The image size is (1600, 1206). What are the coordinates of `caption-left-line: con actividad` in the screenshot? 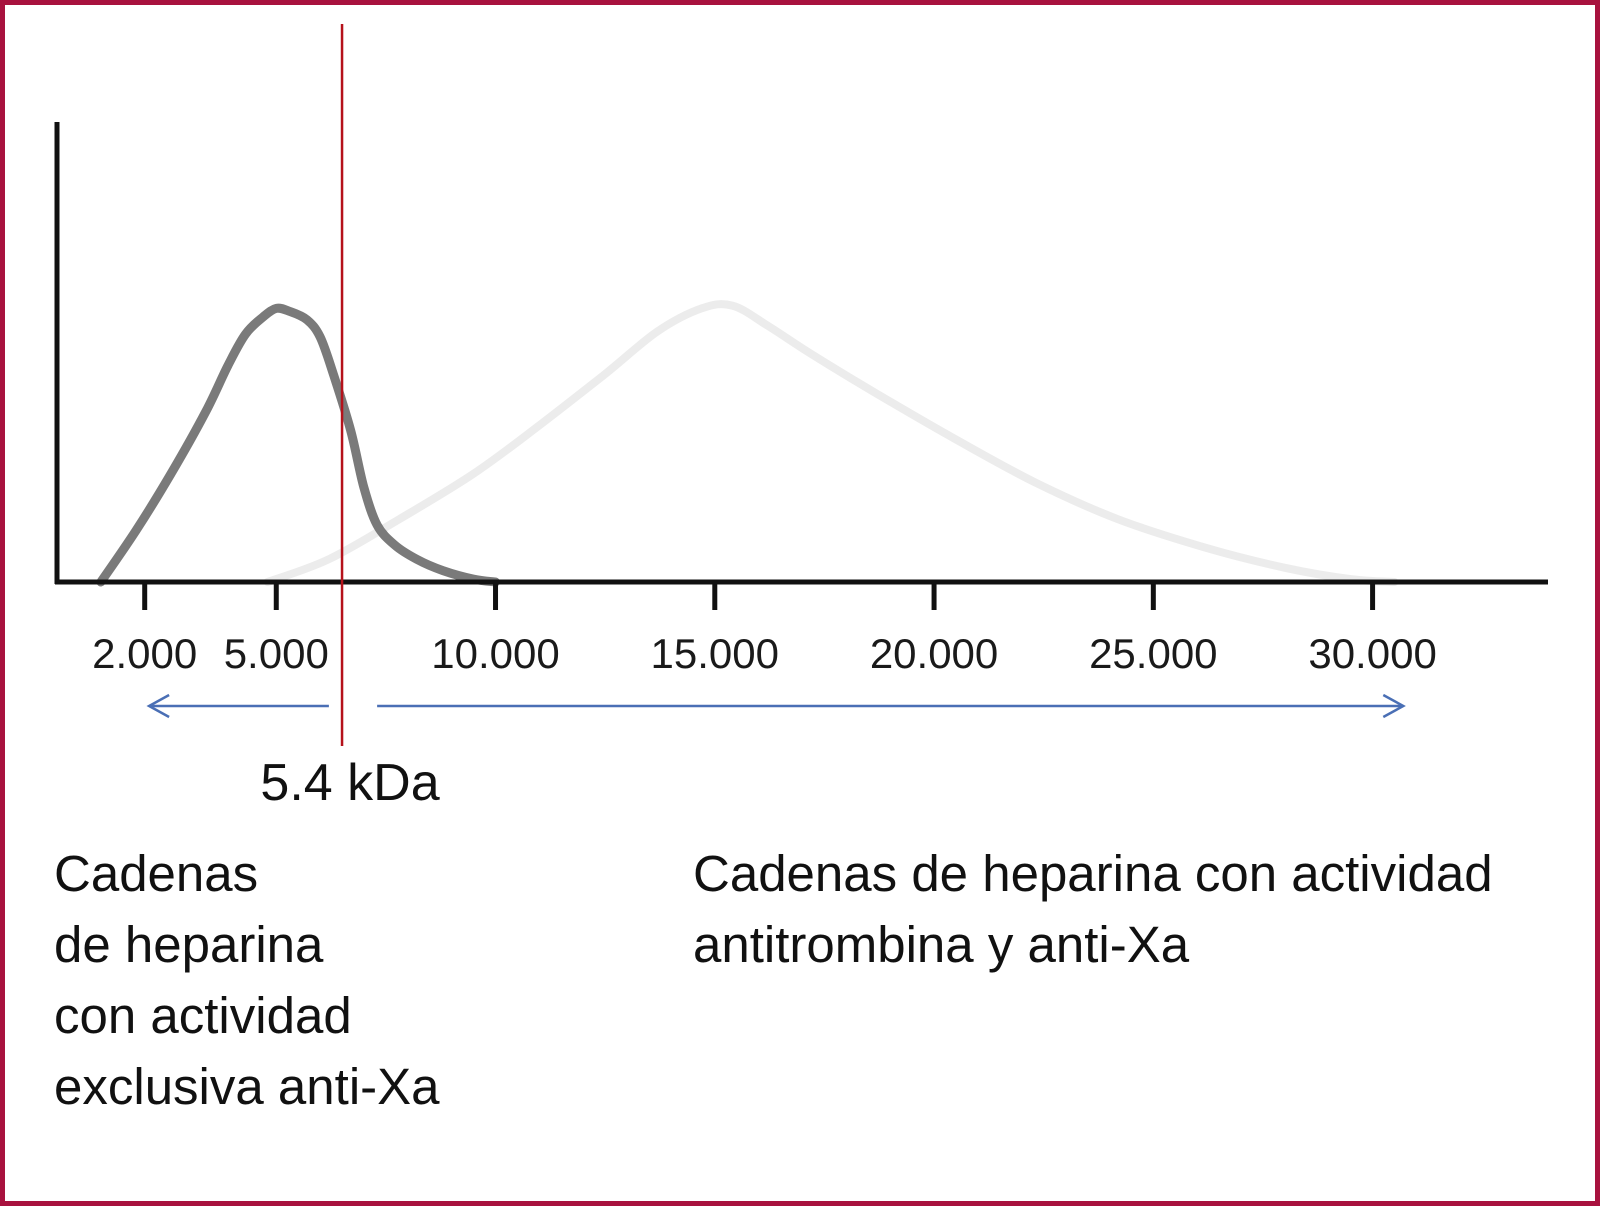 It's located at (203, 1015).